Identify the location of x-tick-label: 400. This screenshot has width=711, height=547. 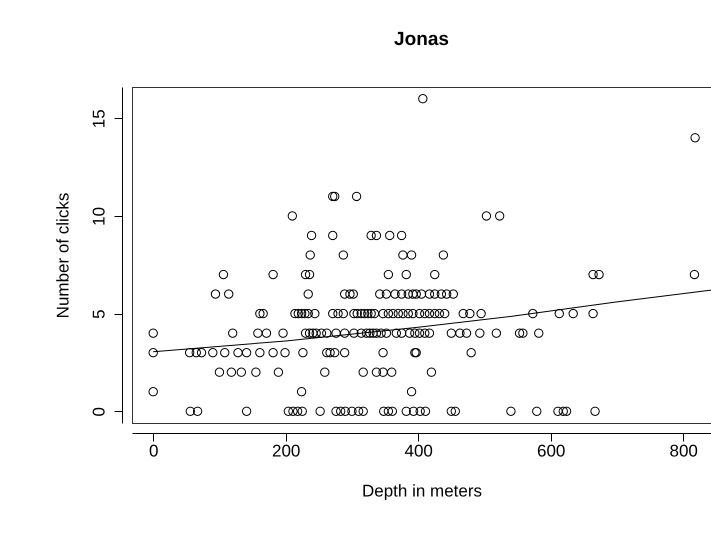
(418, 451).